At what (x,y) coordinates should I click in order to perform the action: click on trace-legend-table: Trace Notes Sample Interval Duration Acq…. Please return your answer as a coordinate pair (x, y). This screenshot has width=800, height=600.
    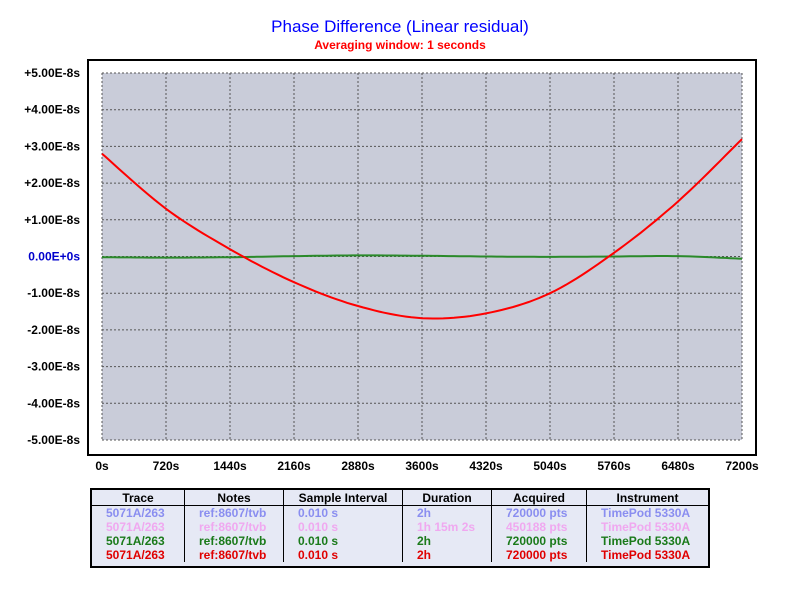
    Looking at the image, I should click on (400, 528).